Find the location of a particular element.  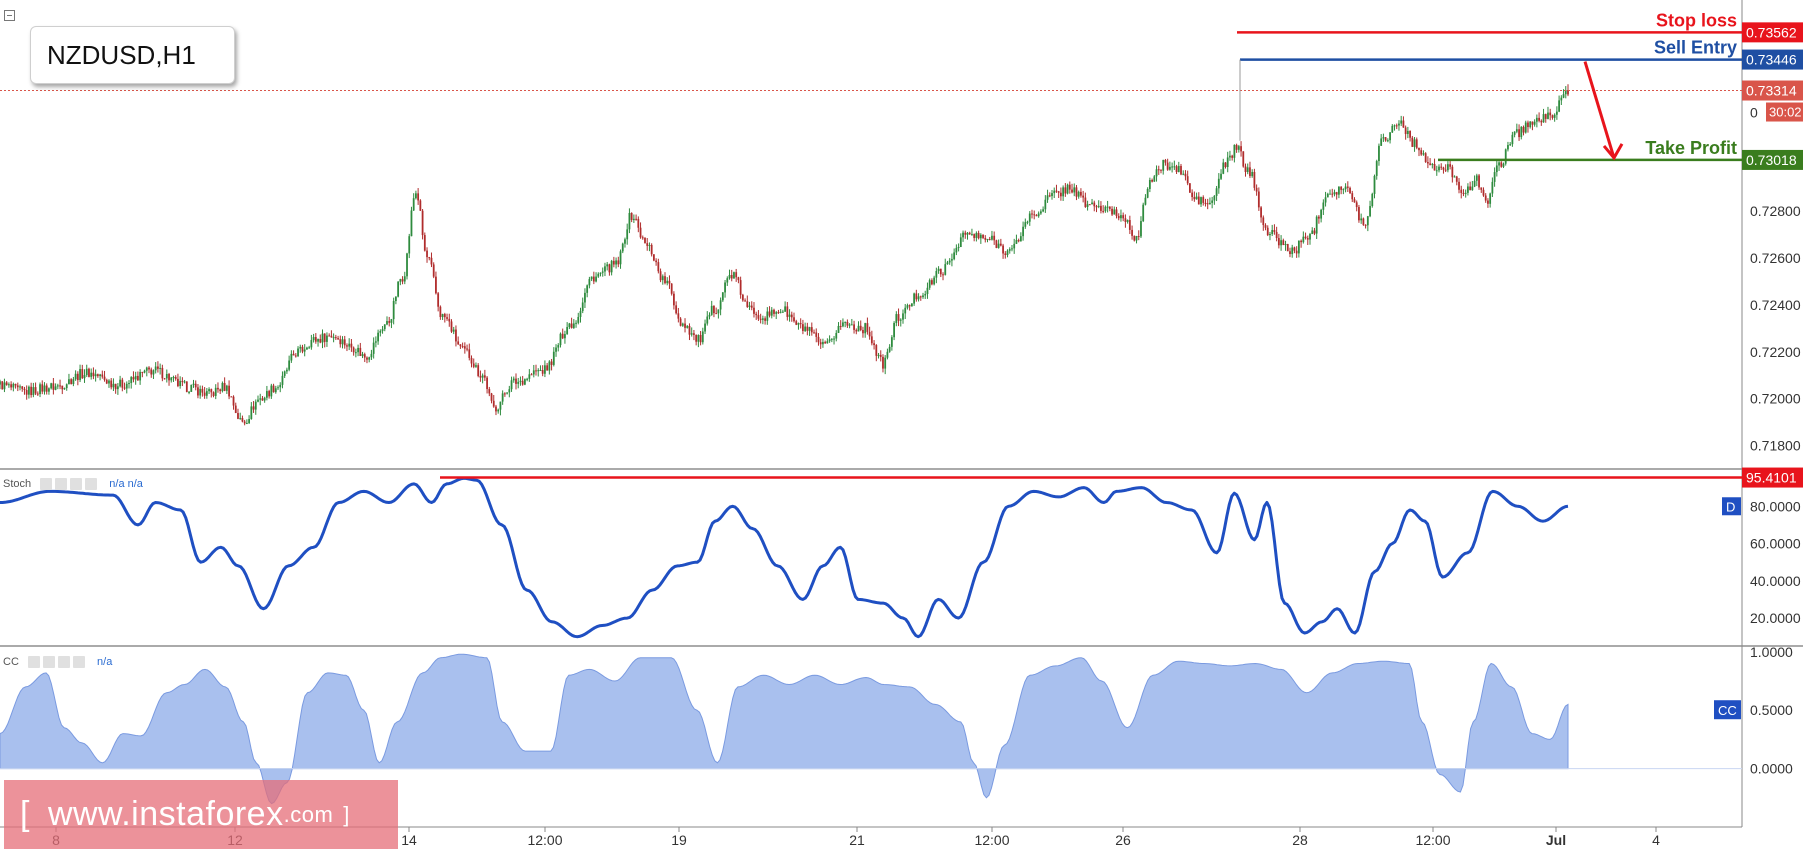

stoch-tick-label: 20.0000 is located at coordinates (1775, 618).